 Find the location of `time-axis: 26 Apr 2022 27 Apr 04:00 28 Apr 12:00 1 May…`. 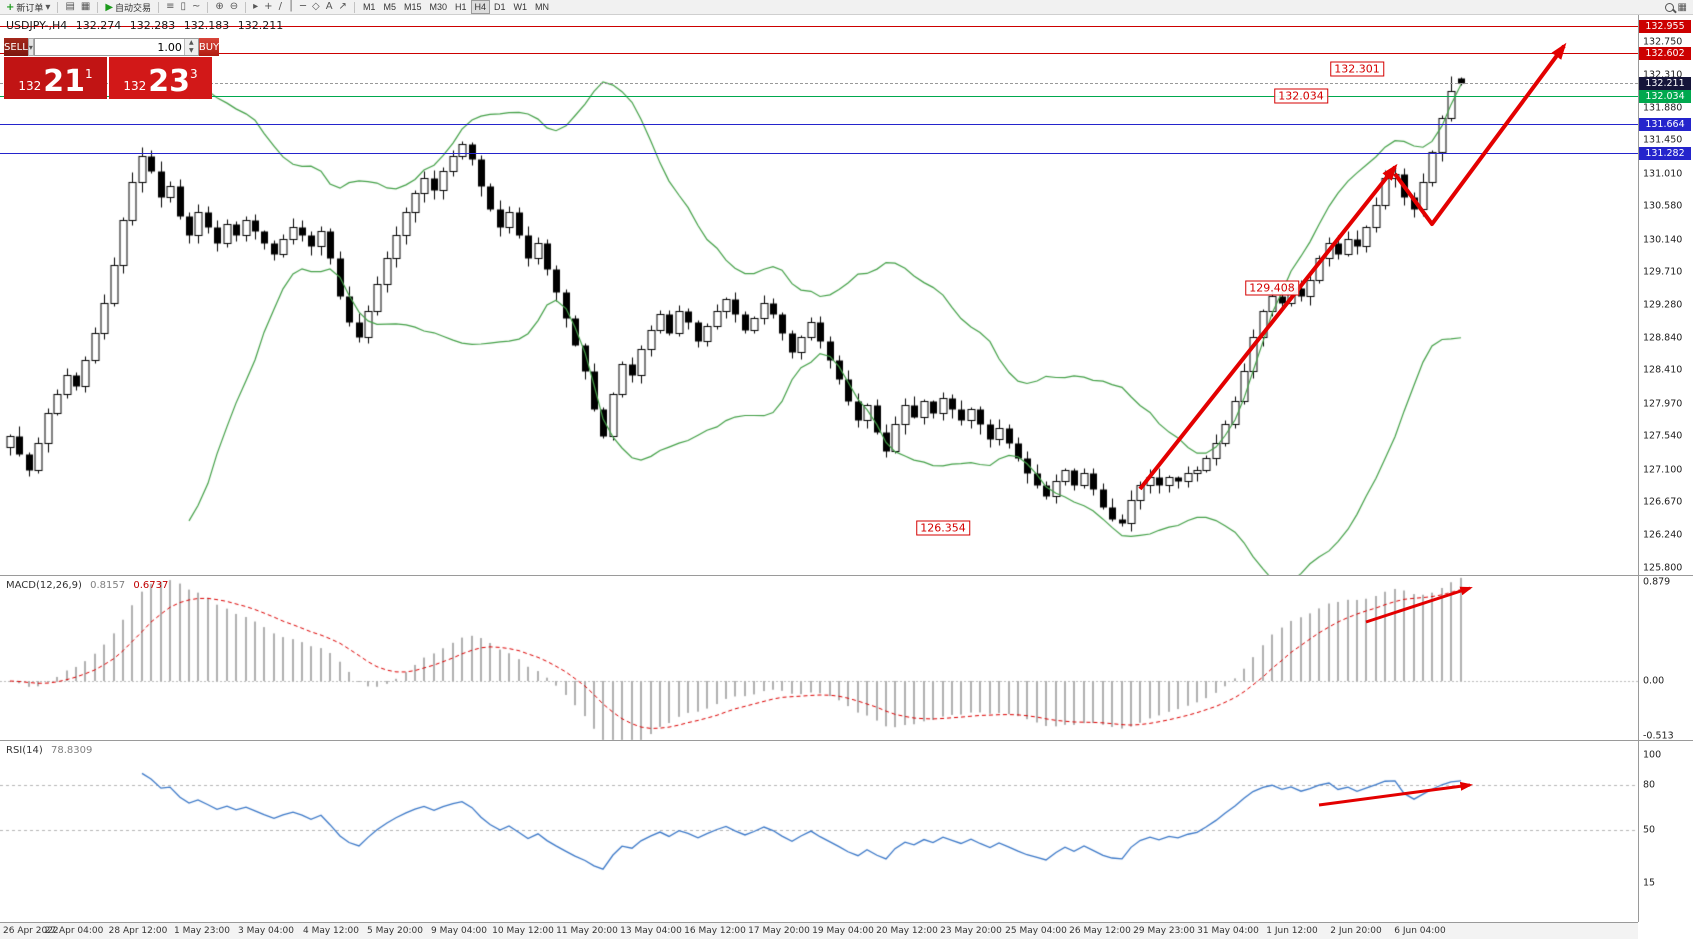

time-axis: 26 Apr 2022 27 Apr 04:00 28 Apr 12:00 1 May… is located at coordinates (819, 930).